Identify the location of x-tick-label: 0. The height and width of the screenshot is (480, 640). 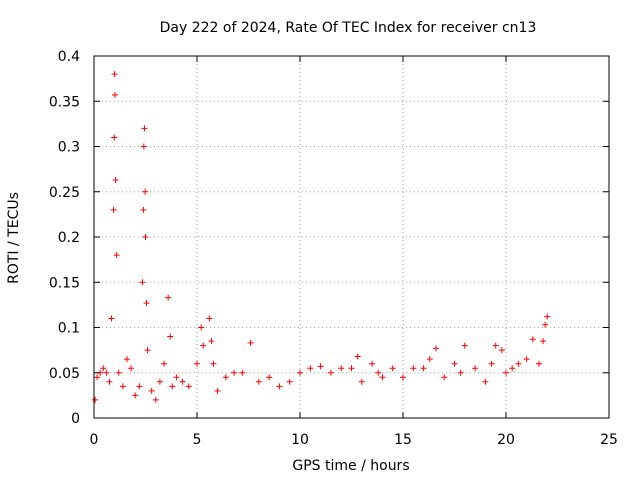
(94, 440).